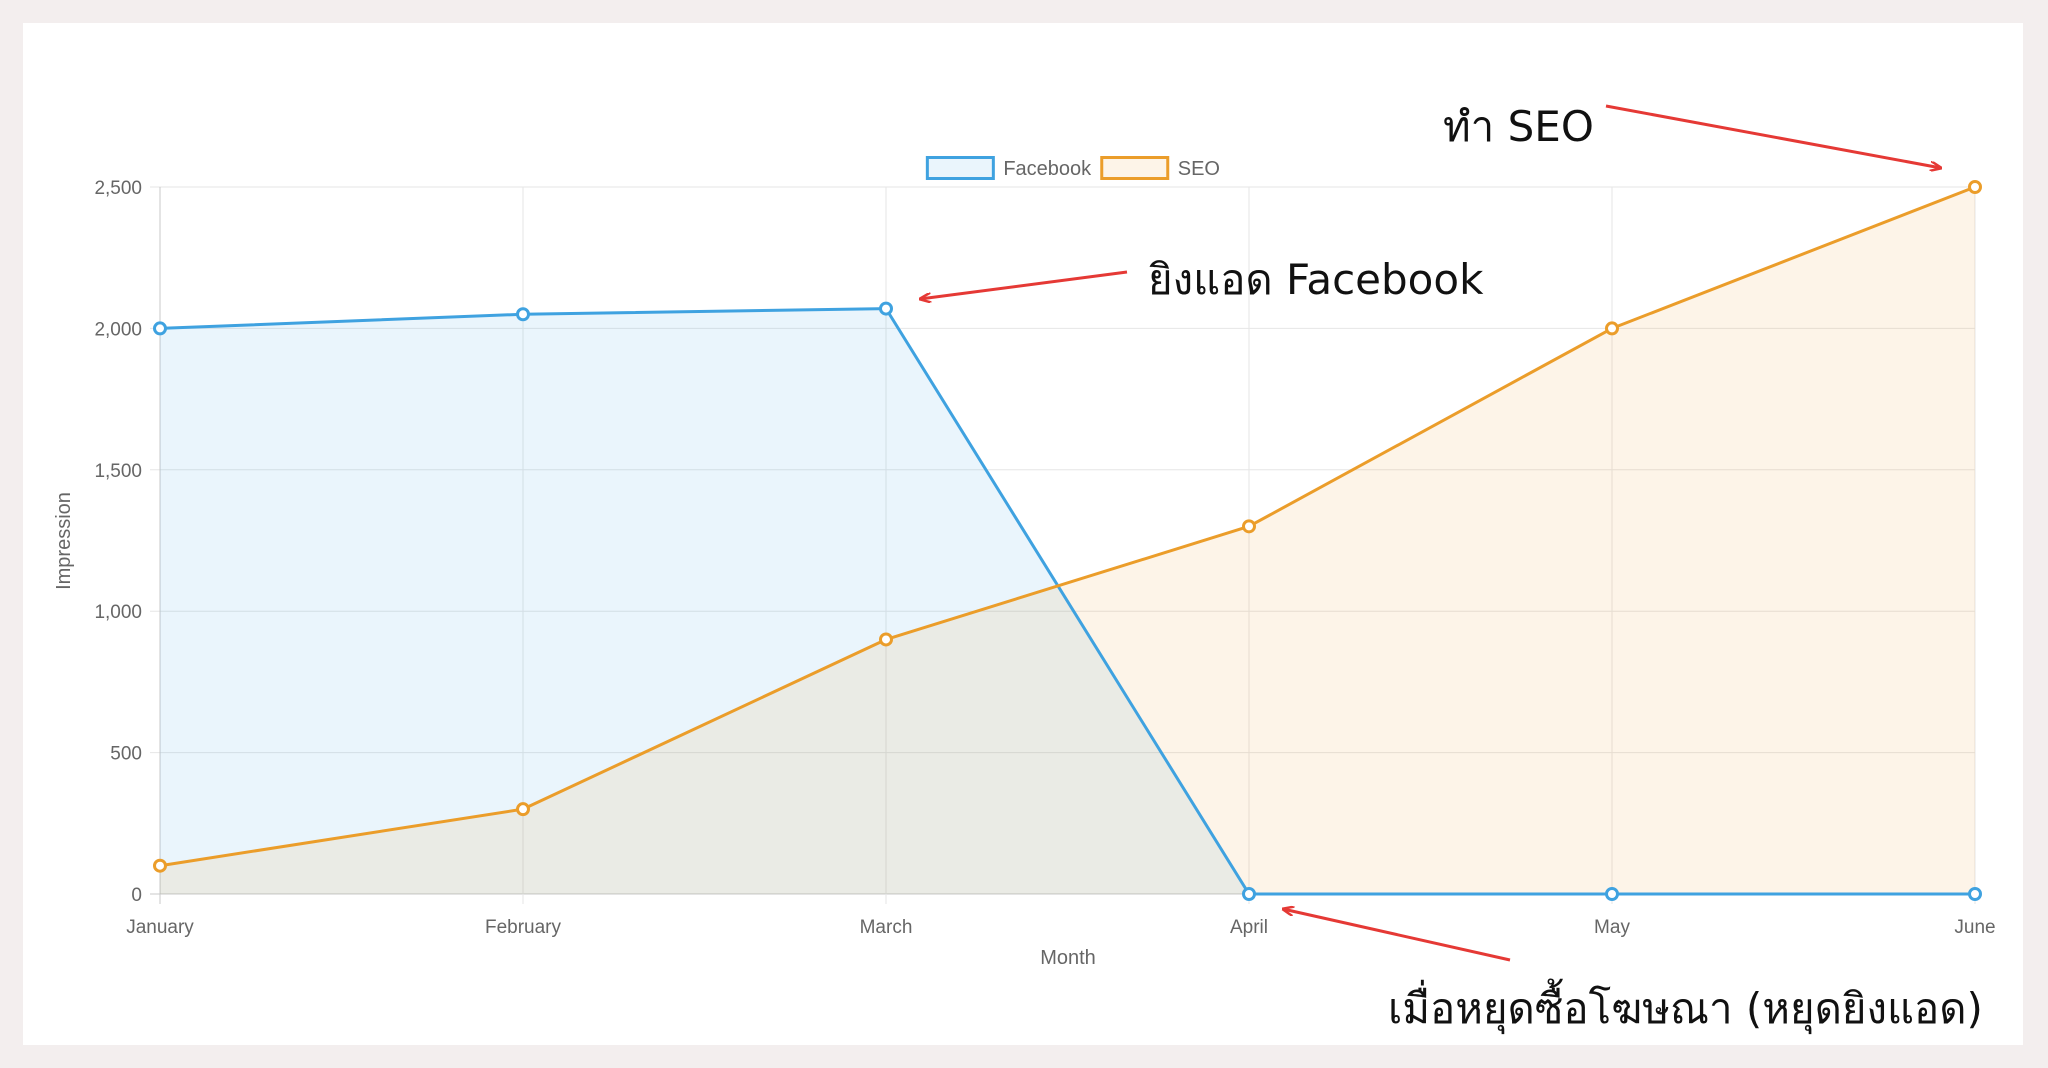  What do you see at coordinates (1685, 1006) in the screenshot?
I see `annotation-stop-ads-text: เมื่อหยุดซื้อโฆษณา (หยุดยิงแอด)` at bounding box center [1685, 1006].